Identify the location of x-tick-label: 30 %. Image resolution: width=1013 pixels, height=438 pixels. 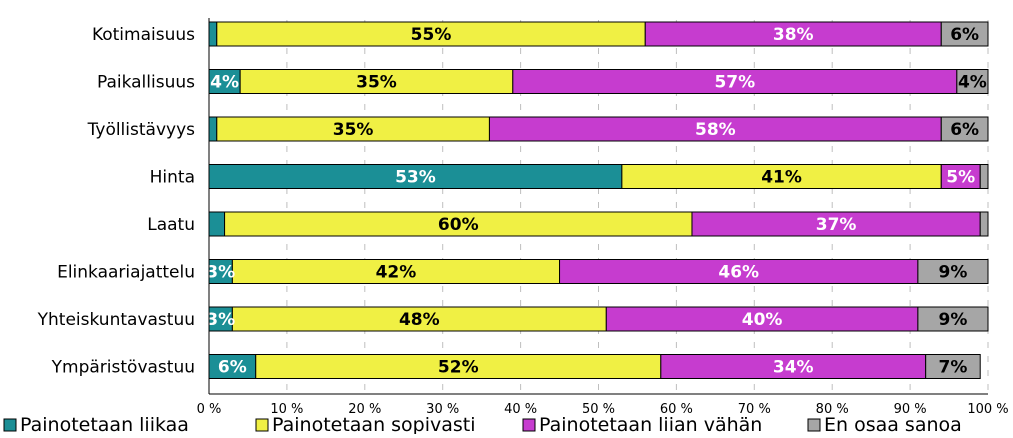
(442, 409).